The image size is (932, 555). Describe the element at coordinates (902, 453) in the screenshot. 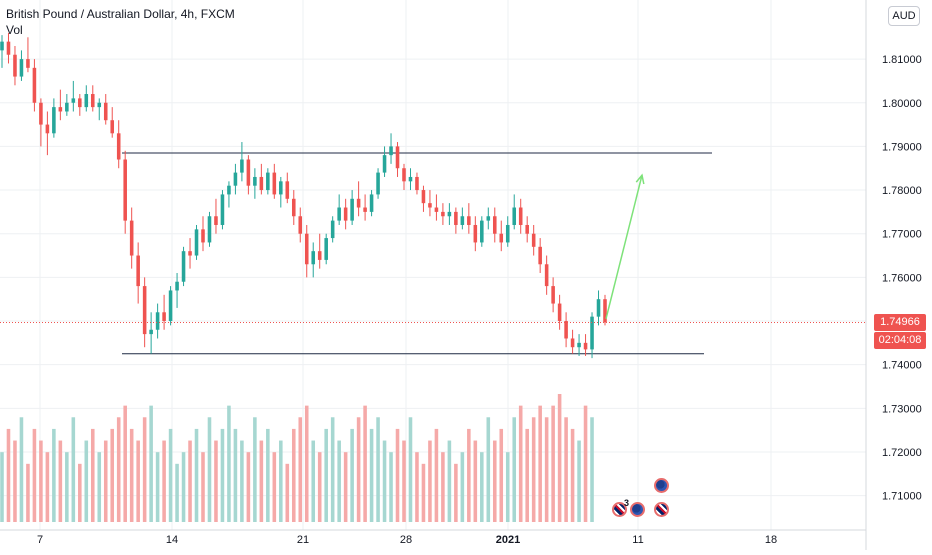

I see `y-tick-label: 1.72000` at that location.